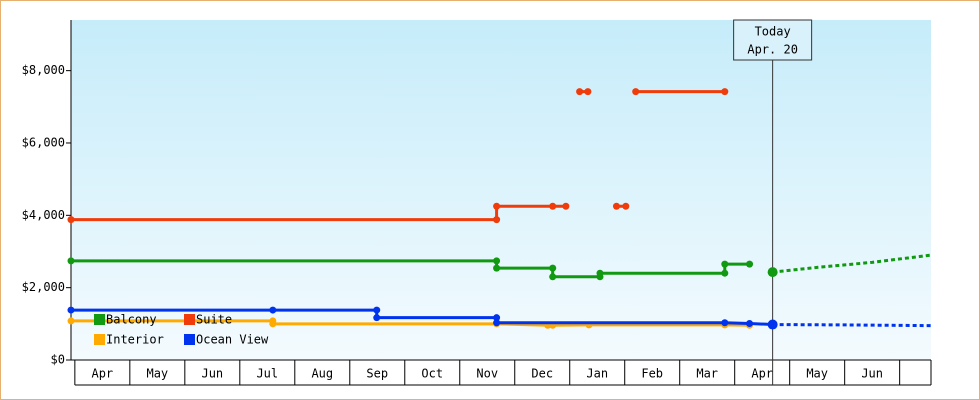 This screenshot has height=400, width=980. Describe the element at coordinates (232, 340) in the screenshot. I see `legend-label: Ocean View` at that location.